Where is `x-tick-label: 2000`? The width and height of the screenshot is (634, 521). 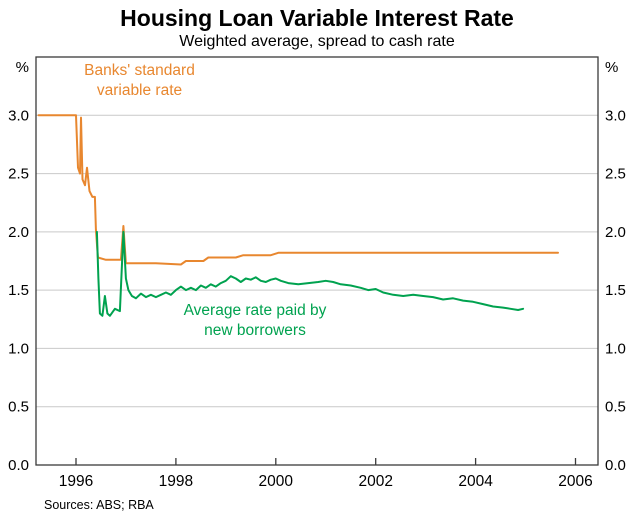 x-tick-label: 2000 is located at coordinates (276, 481).